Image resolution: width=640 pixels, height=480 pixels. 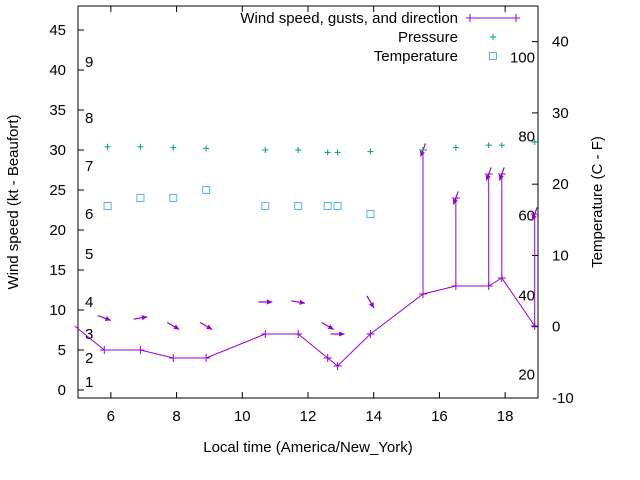 What do you see at coordinates (13, 201) in the screenshot?
I see `y-axis-title: Wind speed (kt - Beaufort)` at bounding box center [13, 201].